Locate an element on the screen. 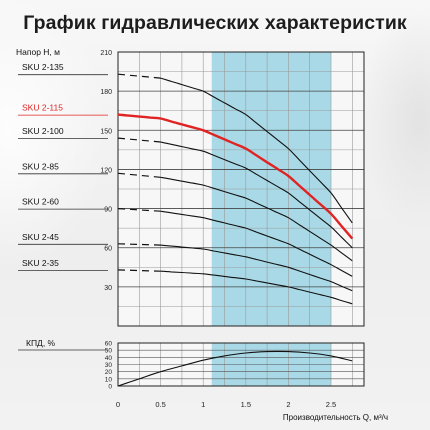 This screenshot has height=430, width=430. y-tick-label: 150 is located at coordinates (106, 131).